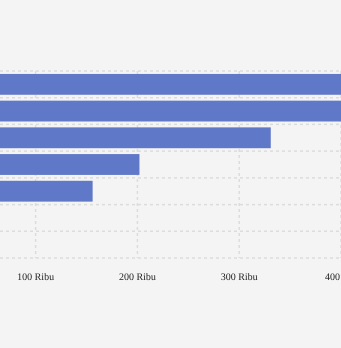 This screenshot has width=341, height=348. Describe the element at coordinates (239, 277) in the screenshot. I see `x-tick-label: 300 Ribu` at that location.